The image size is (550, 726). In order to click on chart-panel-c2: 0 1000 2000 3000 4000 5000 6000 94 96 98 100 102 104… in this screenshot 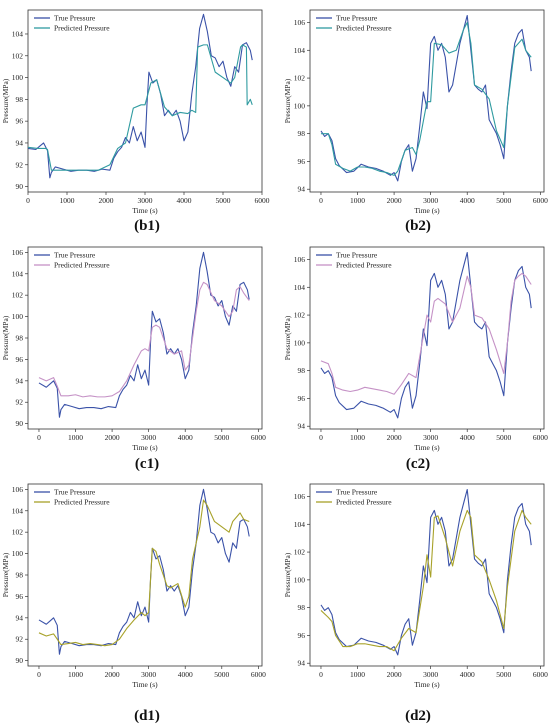, I will do `click(415, 359)`.